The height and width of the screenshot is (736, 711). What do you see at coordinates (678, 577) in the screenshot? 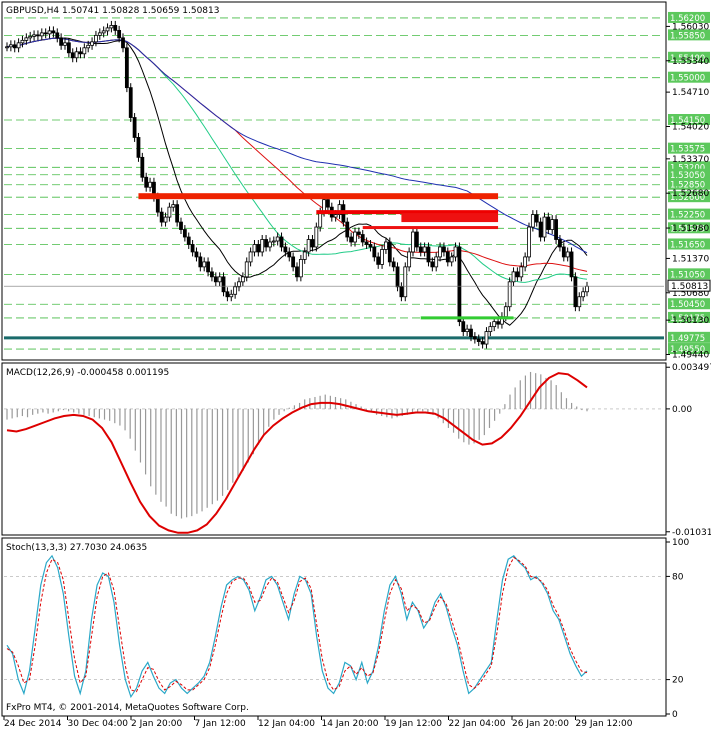
I see `stoch-tick-label: 80` at bounding box center [678, 577].